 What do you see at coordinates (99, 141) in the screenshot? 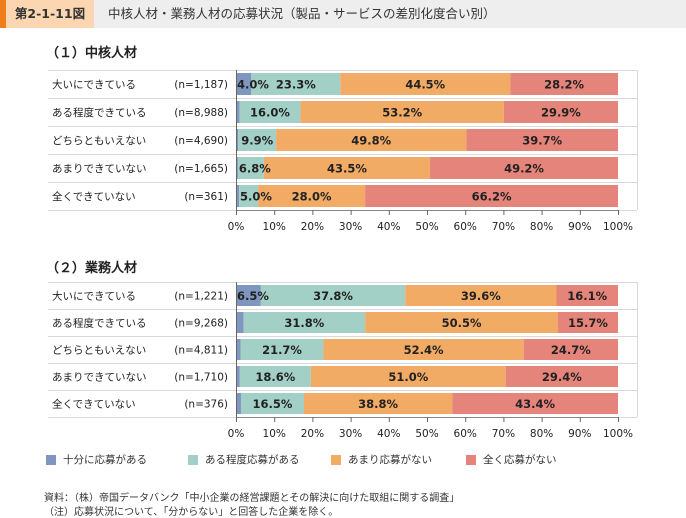
I see `chart-1-category-label: どちらともいえない` at bounding box center [99, 141].